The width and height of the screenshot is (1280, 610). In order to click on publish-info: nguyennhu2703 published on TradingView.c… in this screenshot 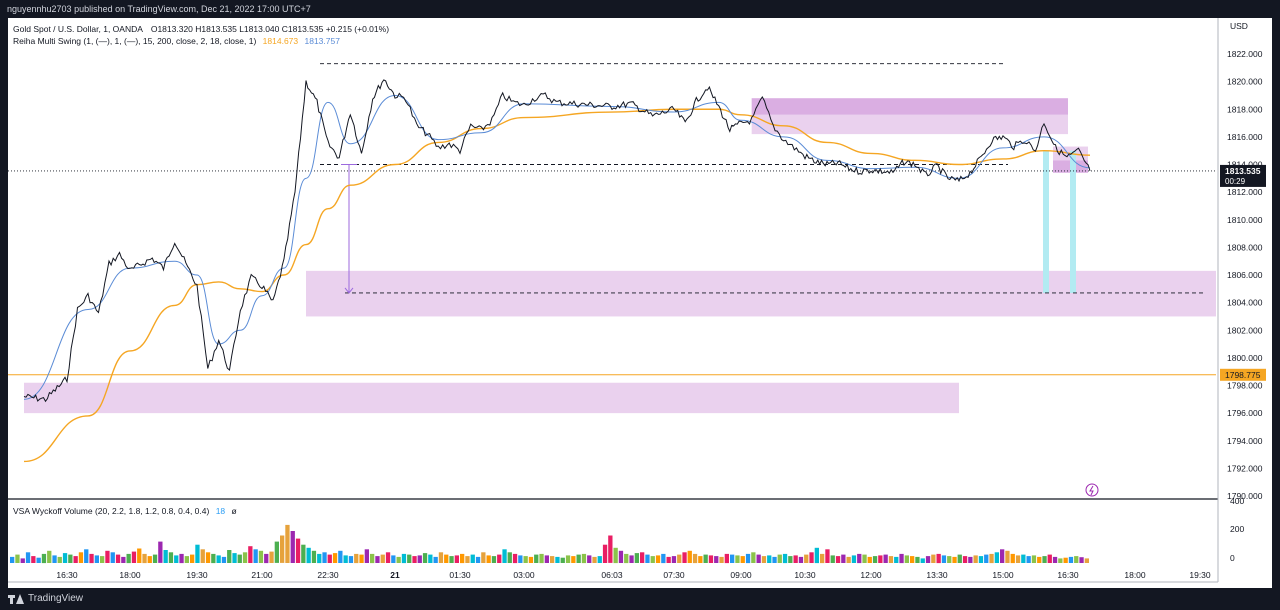, I will do `click(159, 9)`.